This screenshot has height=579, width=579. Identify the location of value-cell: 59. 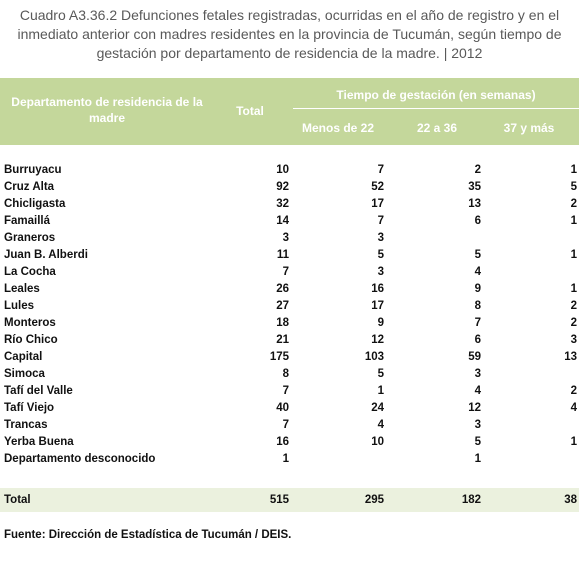
(474, 357).